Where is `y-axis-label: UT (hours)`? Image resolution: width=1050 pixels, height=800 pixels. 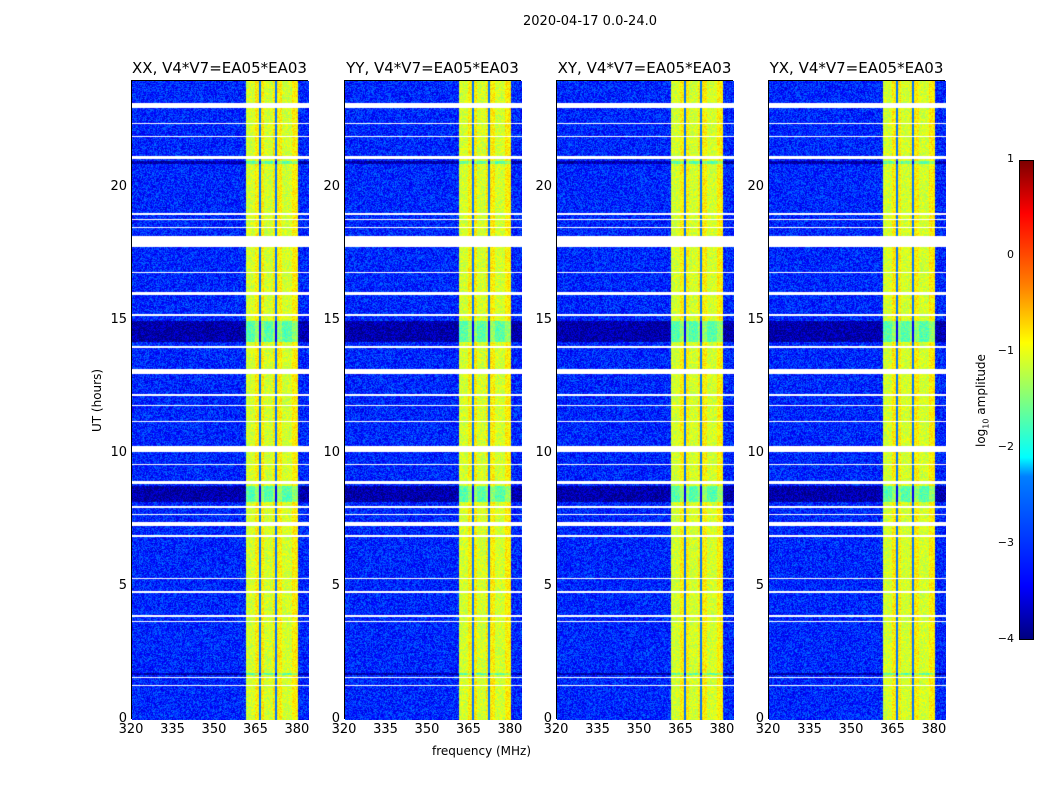
y-axis-label: UT (hours) is located at coordinates (97, 400).